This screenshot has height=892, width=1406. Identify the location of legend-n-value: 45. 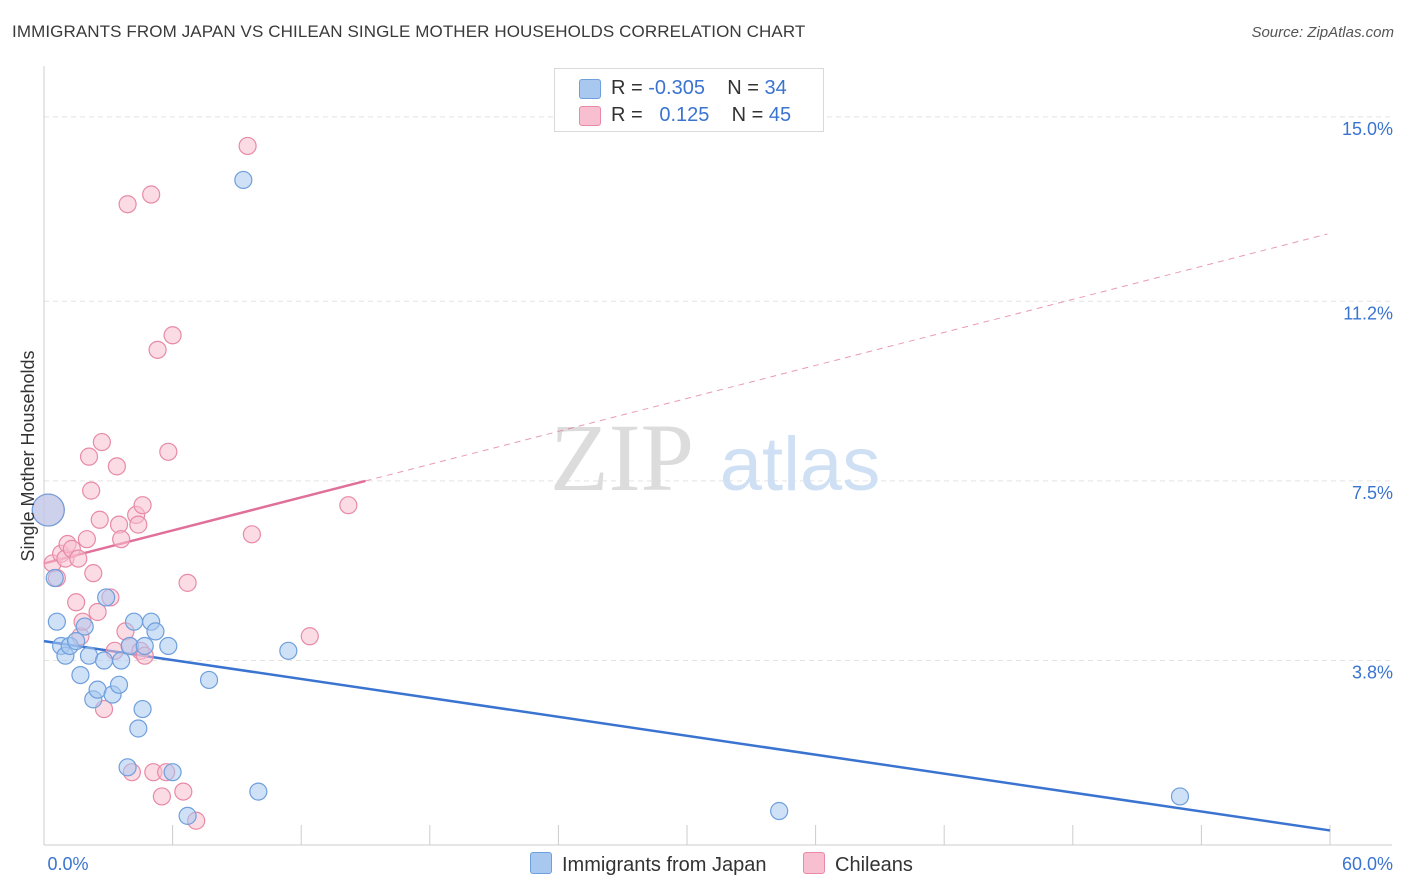
(780, 115).